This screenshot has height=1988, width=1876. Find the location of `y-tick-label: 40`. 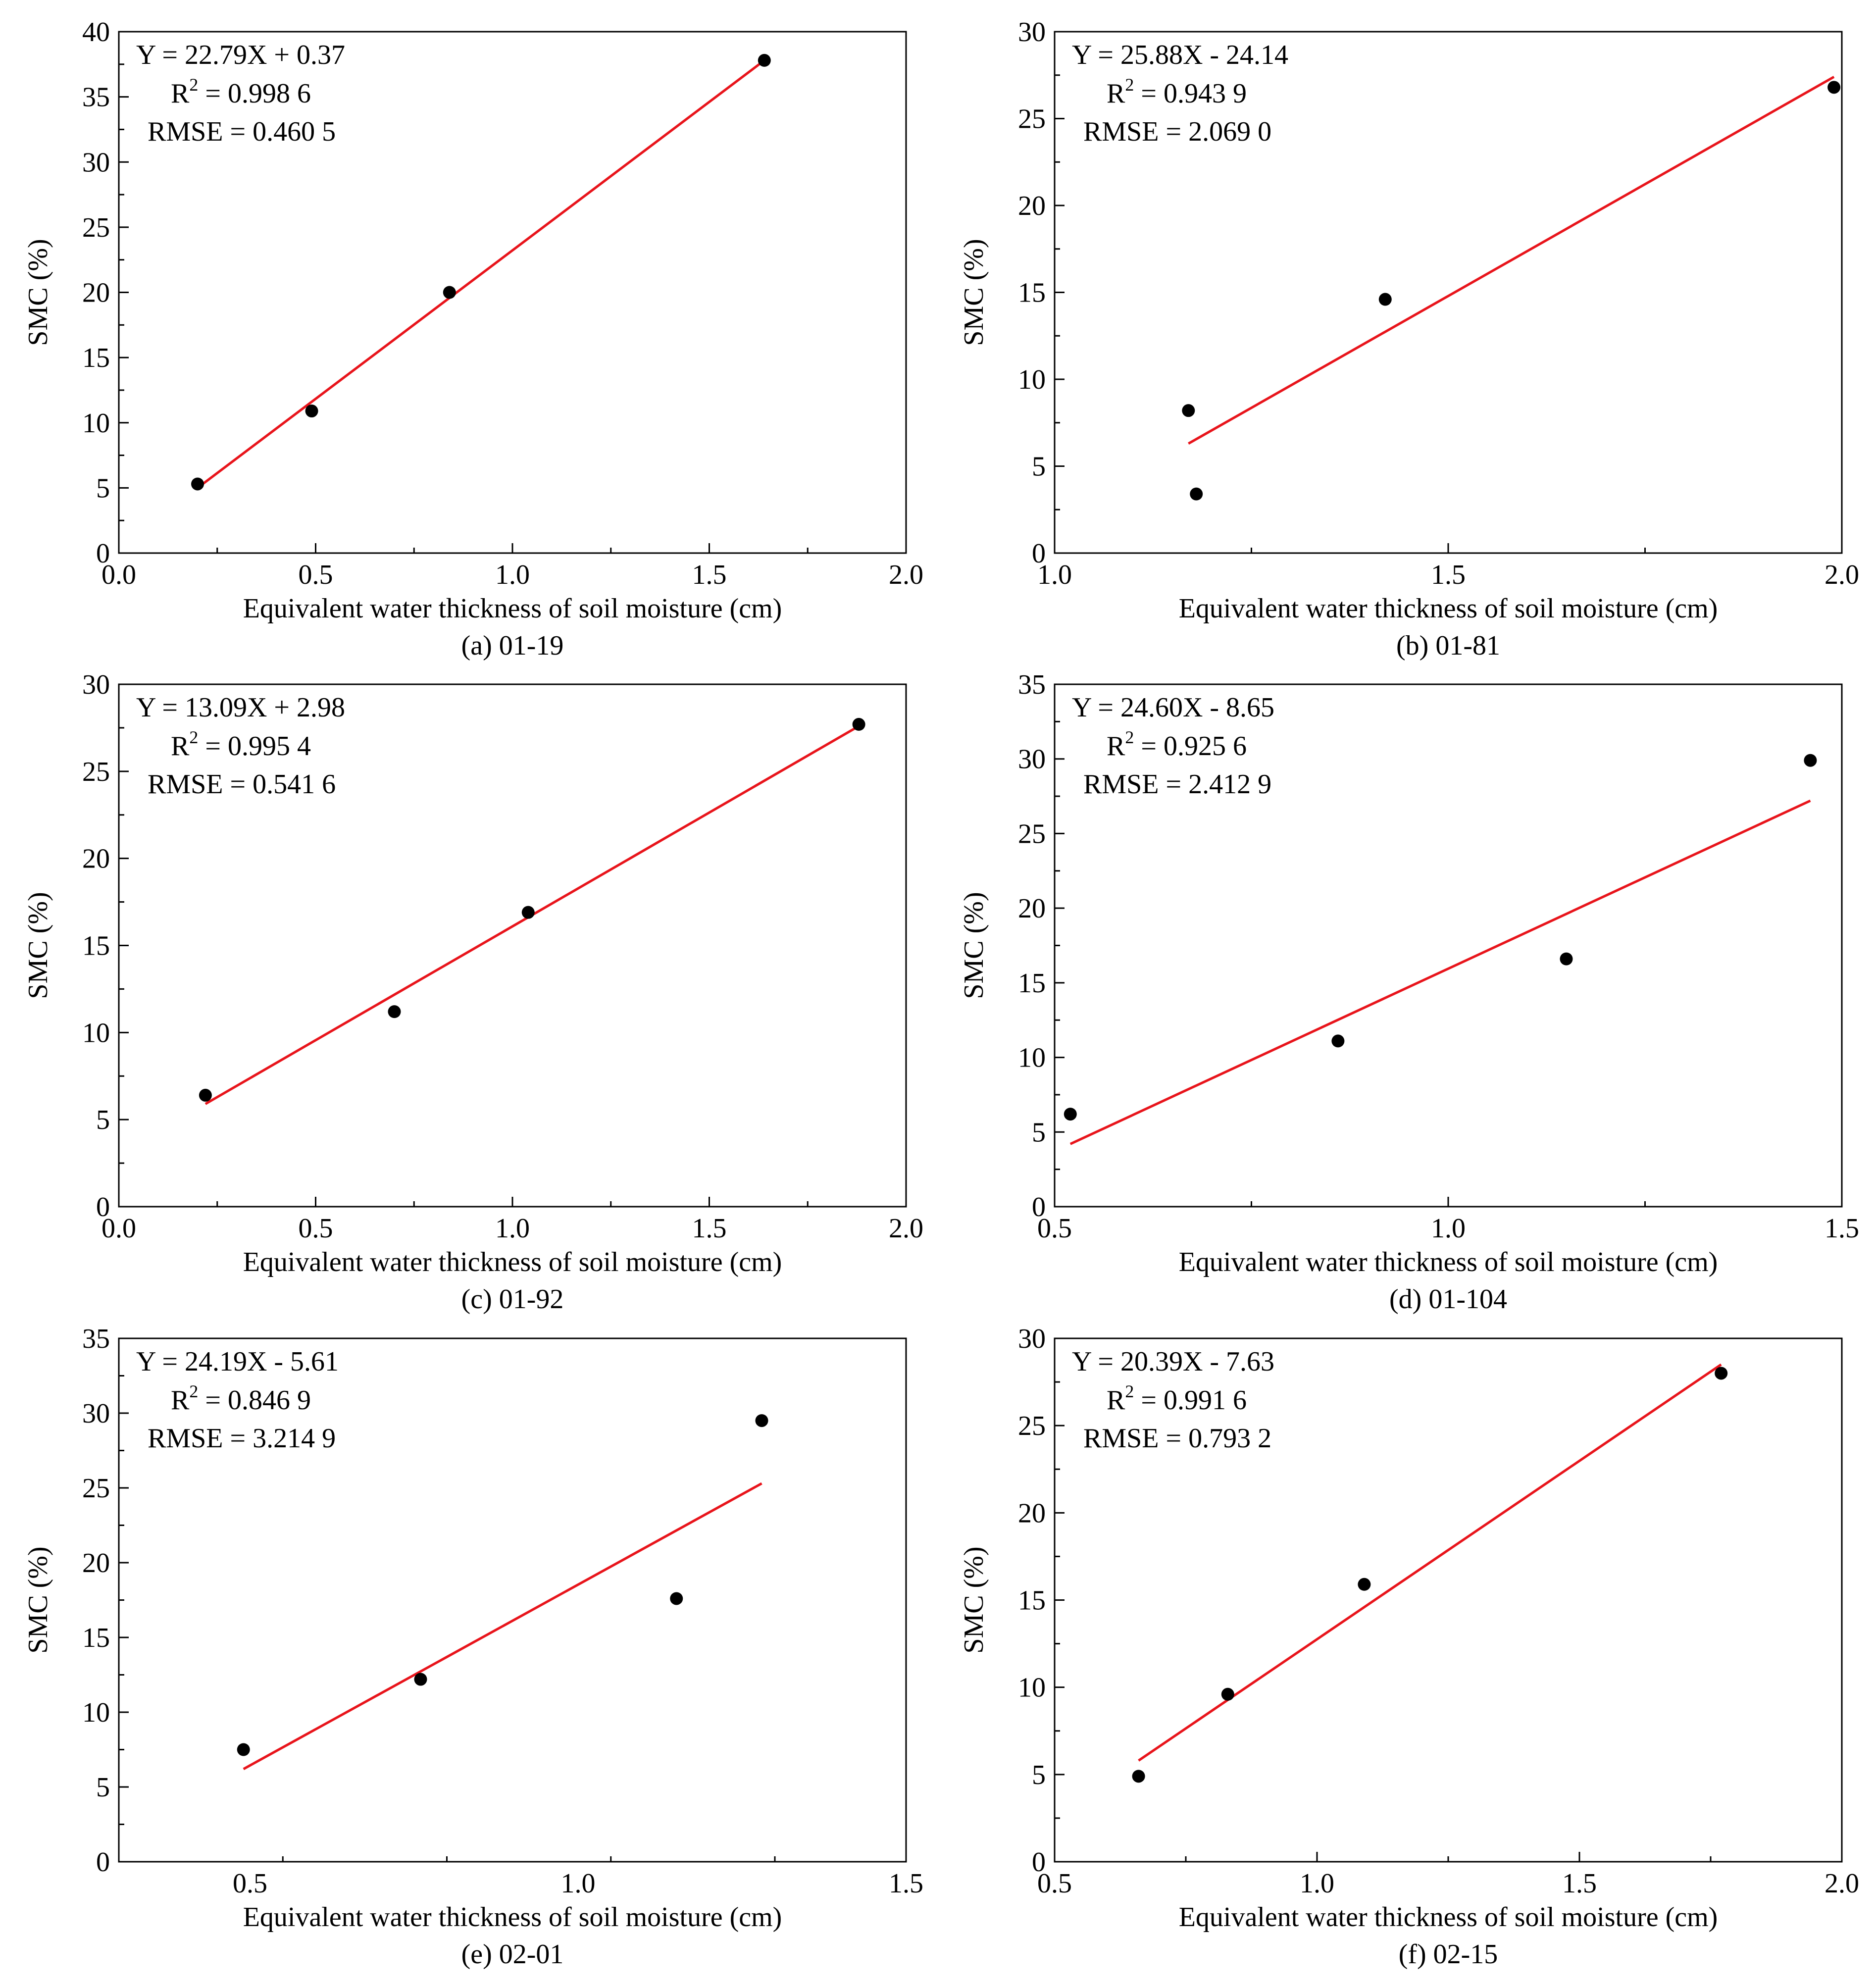

y-tick-label: 40 is located at coordinates (96, 33).